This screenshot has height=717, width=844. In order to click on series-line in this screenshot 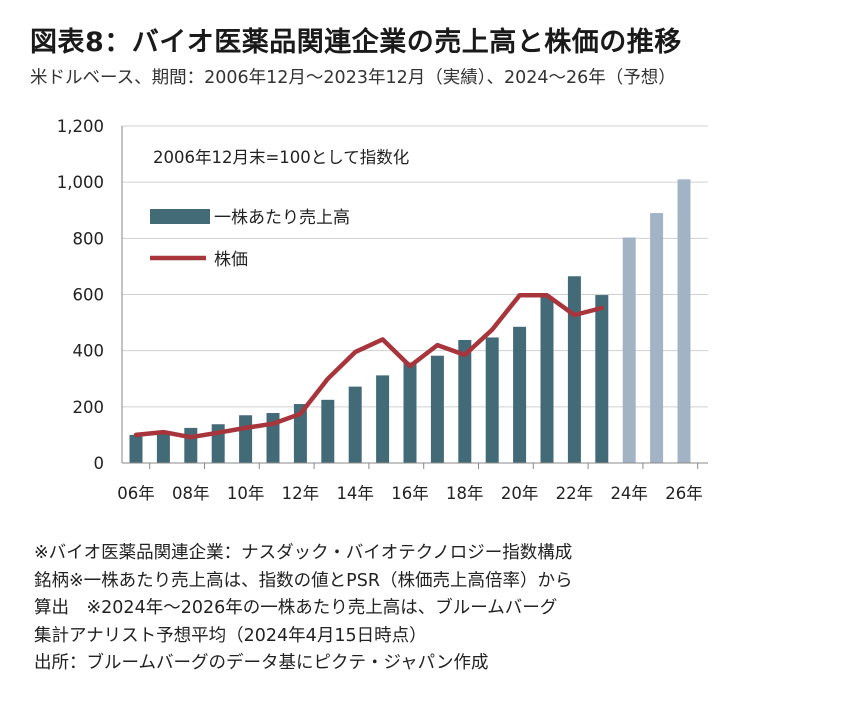, I will do `click(369, 366)`.